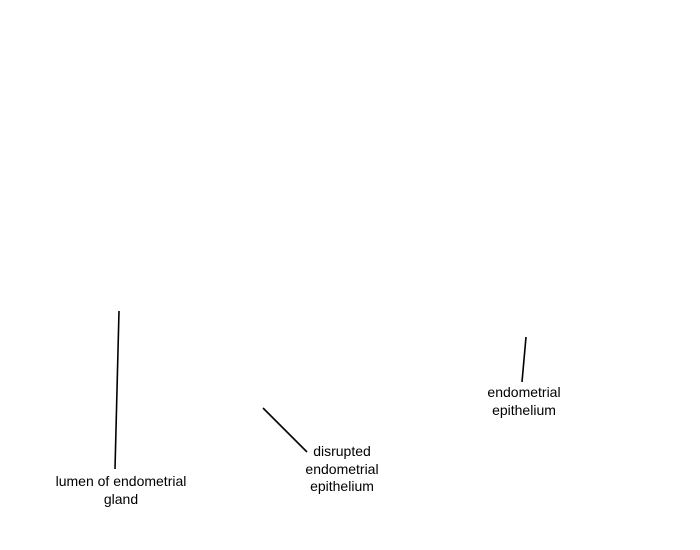 This screenshot has width=700, height=550. Describe the element at coordinates (117, 390) in the screenshot. I see `leader-line-lumen` at that location.